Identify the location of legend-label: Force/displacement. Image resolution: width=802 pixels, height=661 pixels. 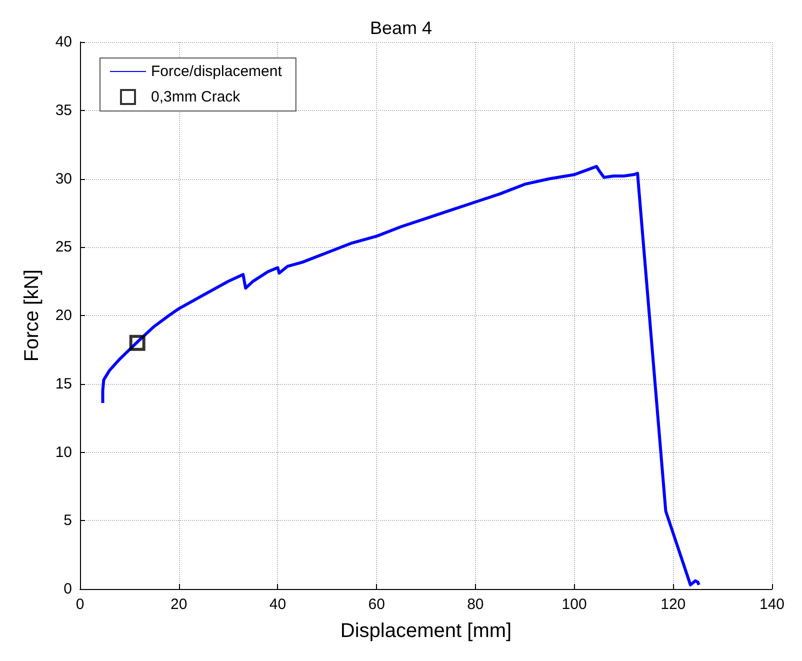
(217, 71).